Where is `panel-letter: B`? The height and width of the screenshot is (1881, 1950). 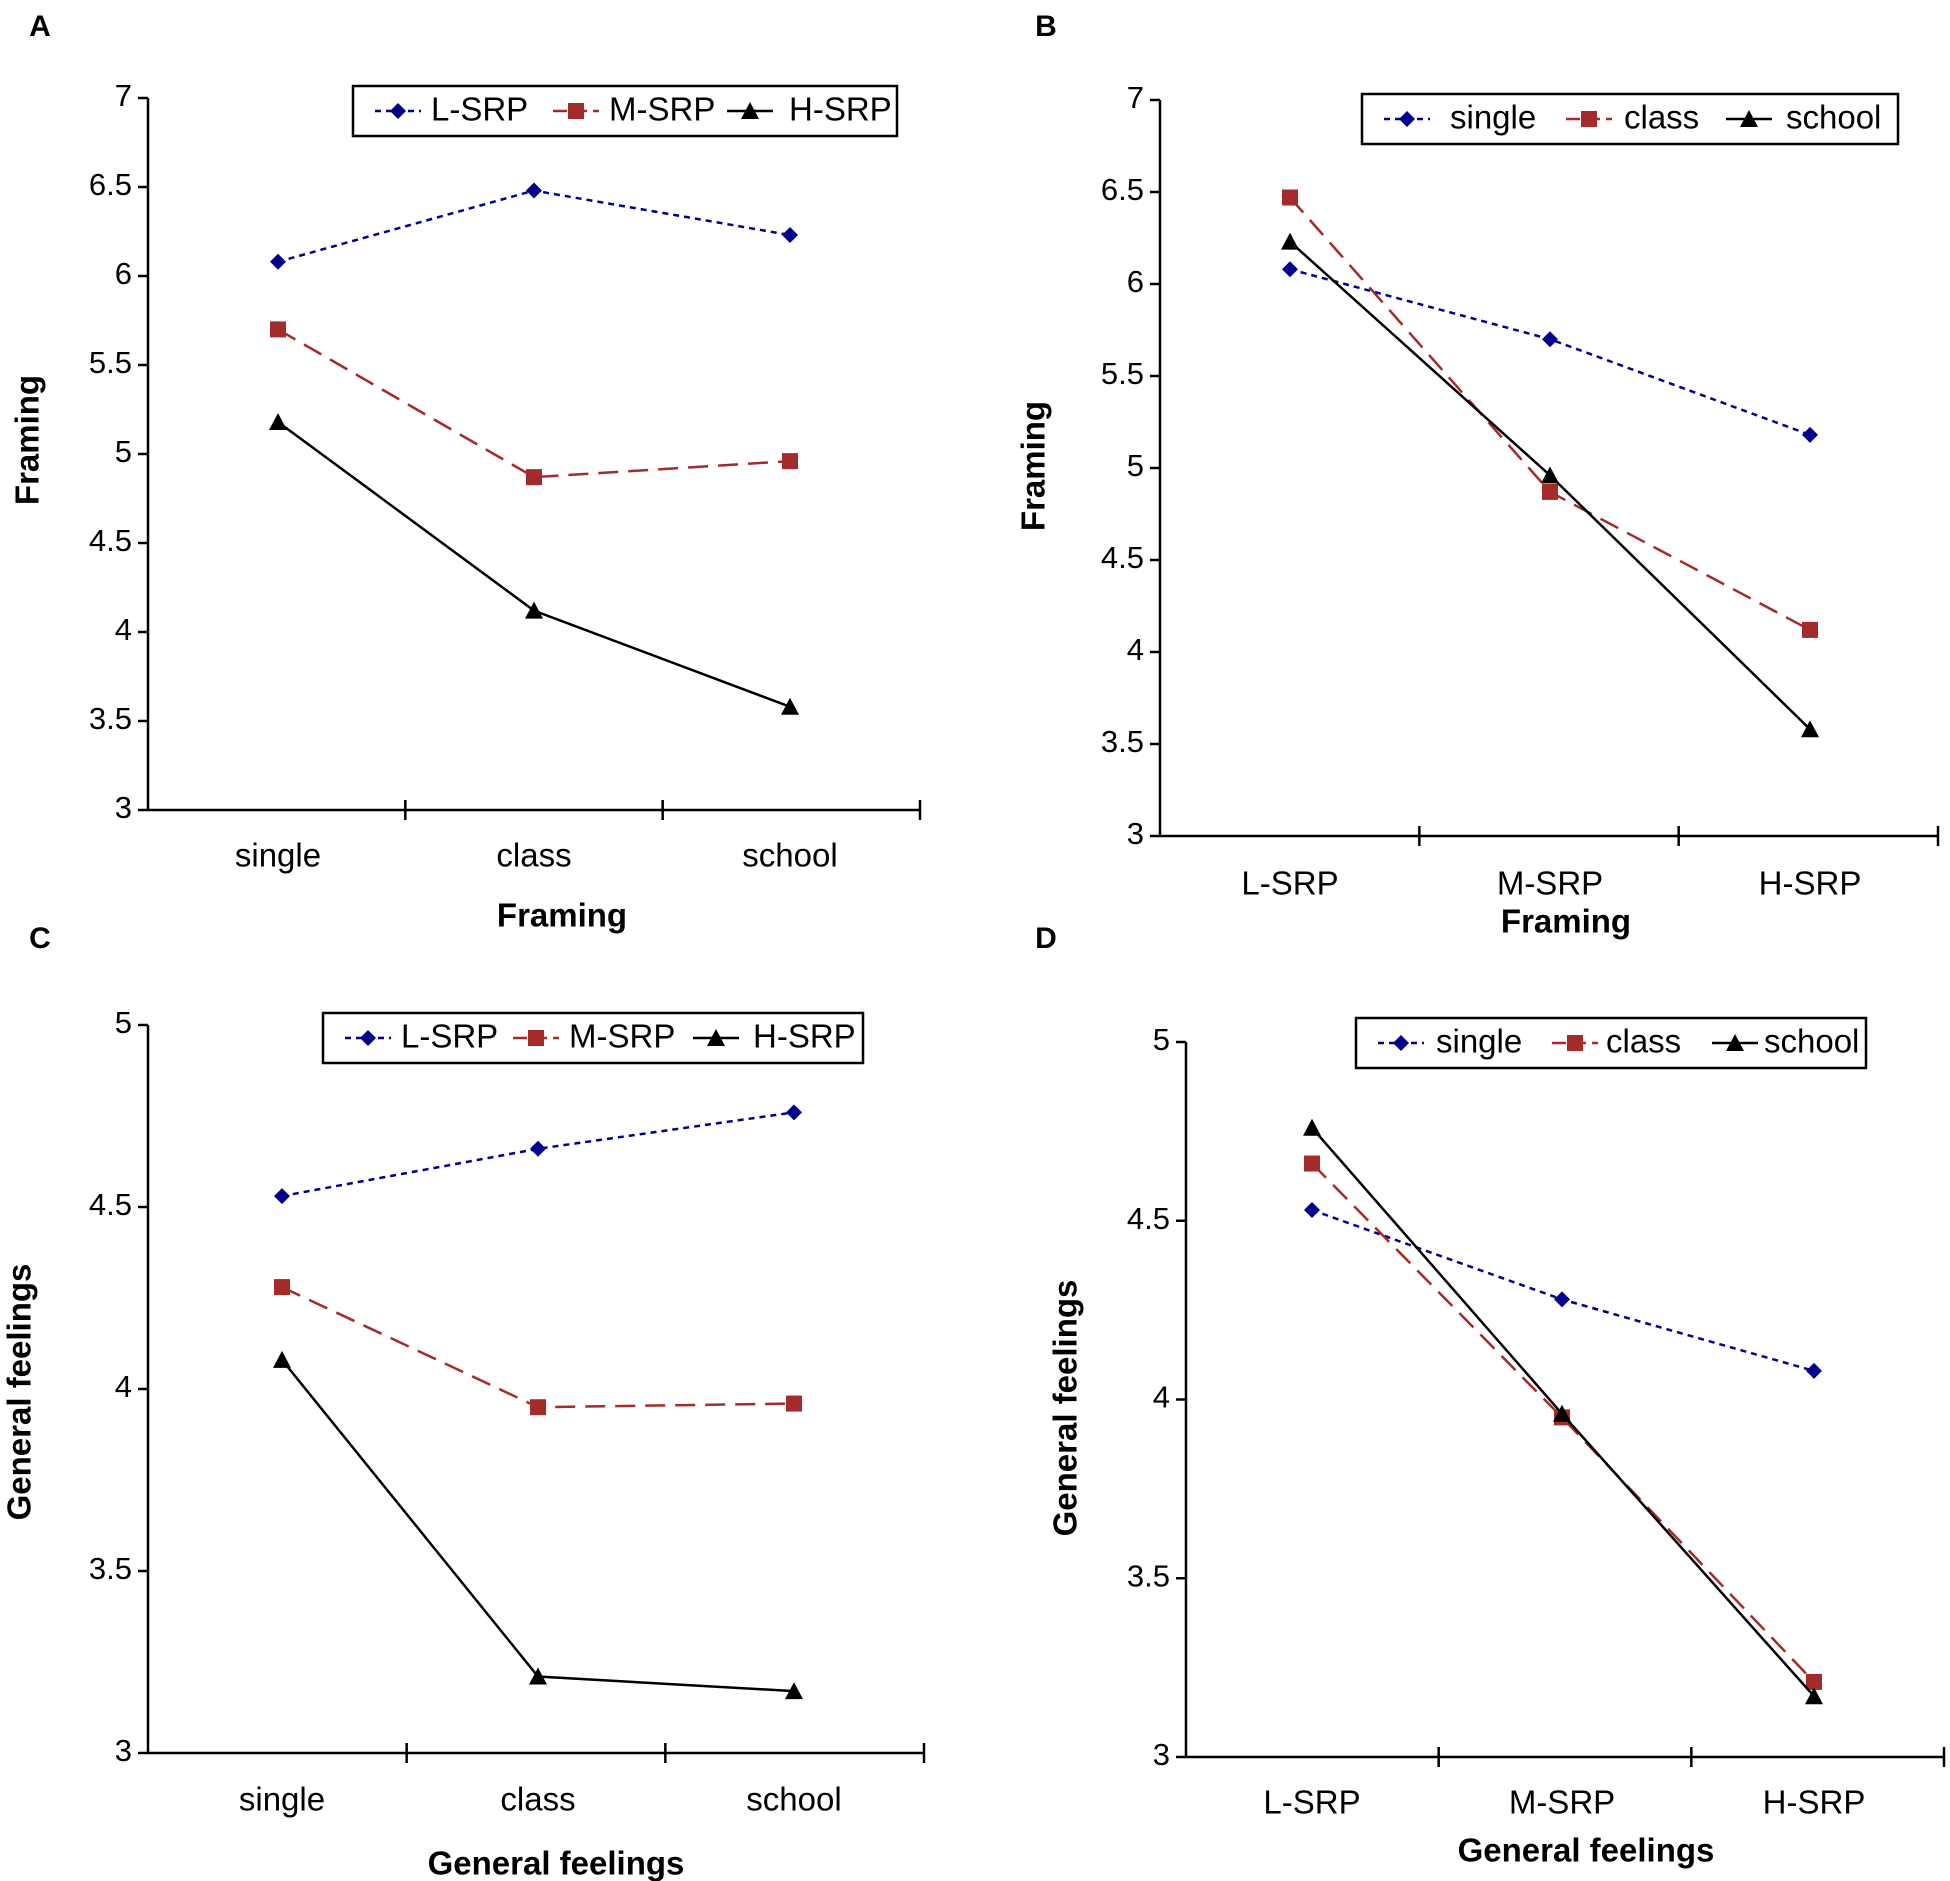
panel-letter: B is located at coordinates (1046, 26).